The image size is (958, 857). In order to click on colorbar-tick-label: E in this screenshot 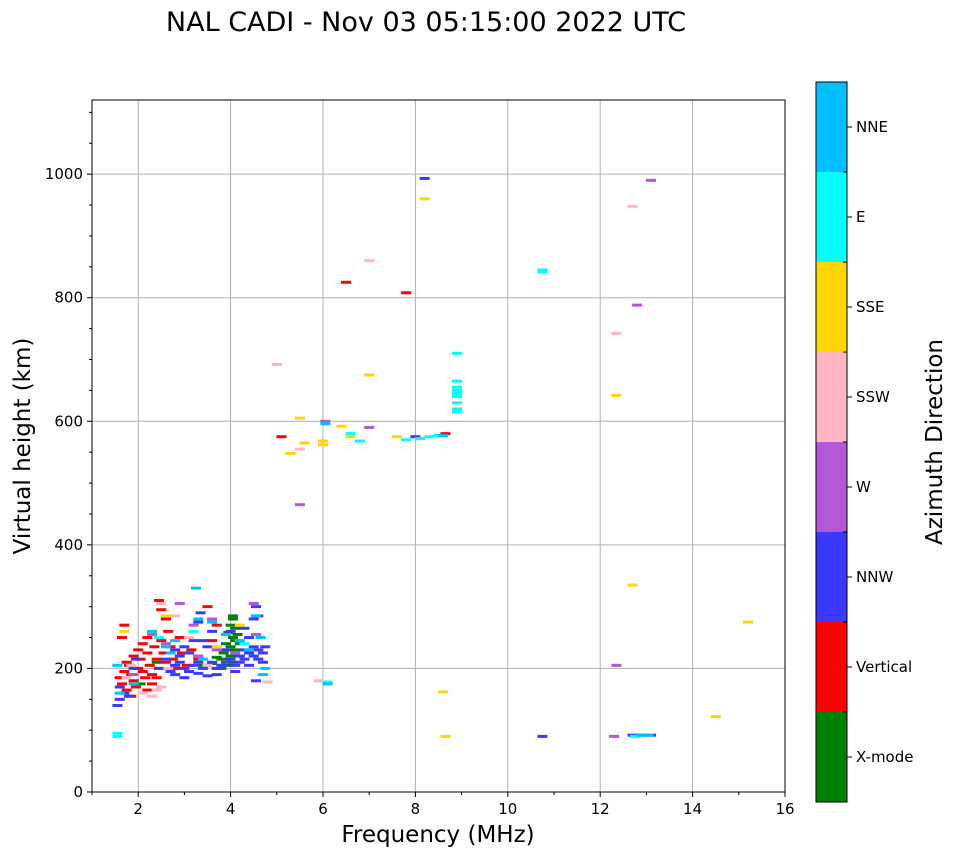, I will do `click(860, 217)`.